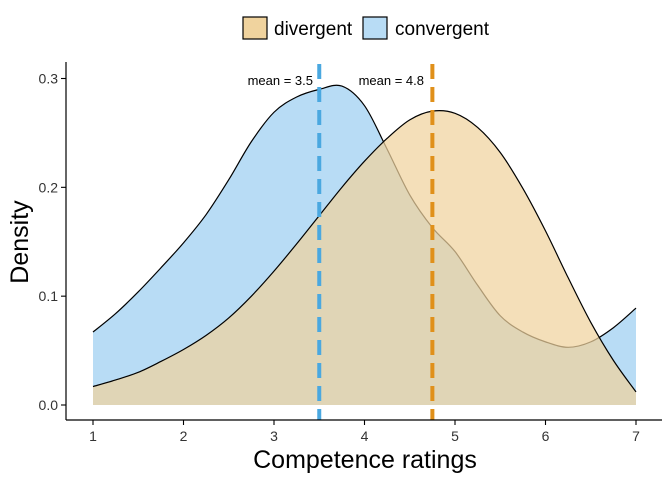 The height and width of the screenshot is (485, 672). What do you see at coordinates (455, 436) in the screenshot?
I see `x-tick-label: 5` at bounding box center [455, 436].